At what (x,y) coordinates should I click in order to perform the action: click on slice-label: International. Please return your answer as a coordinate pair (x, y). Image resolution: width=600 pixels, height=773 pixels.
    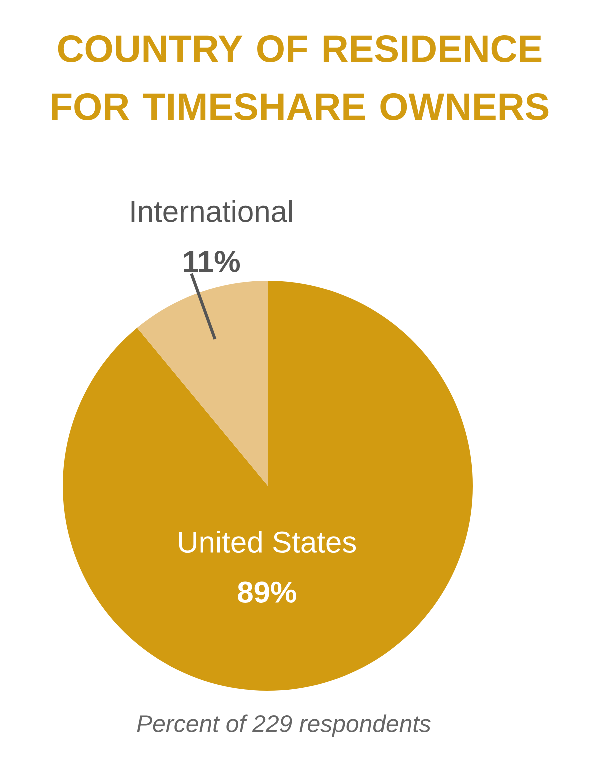
    Looking at the image, I should click on (212, 211).